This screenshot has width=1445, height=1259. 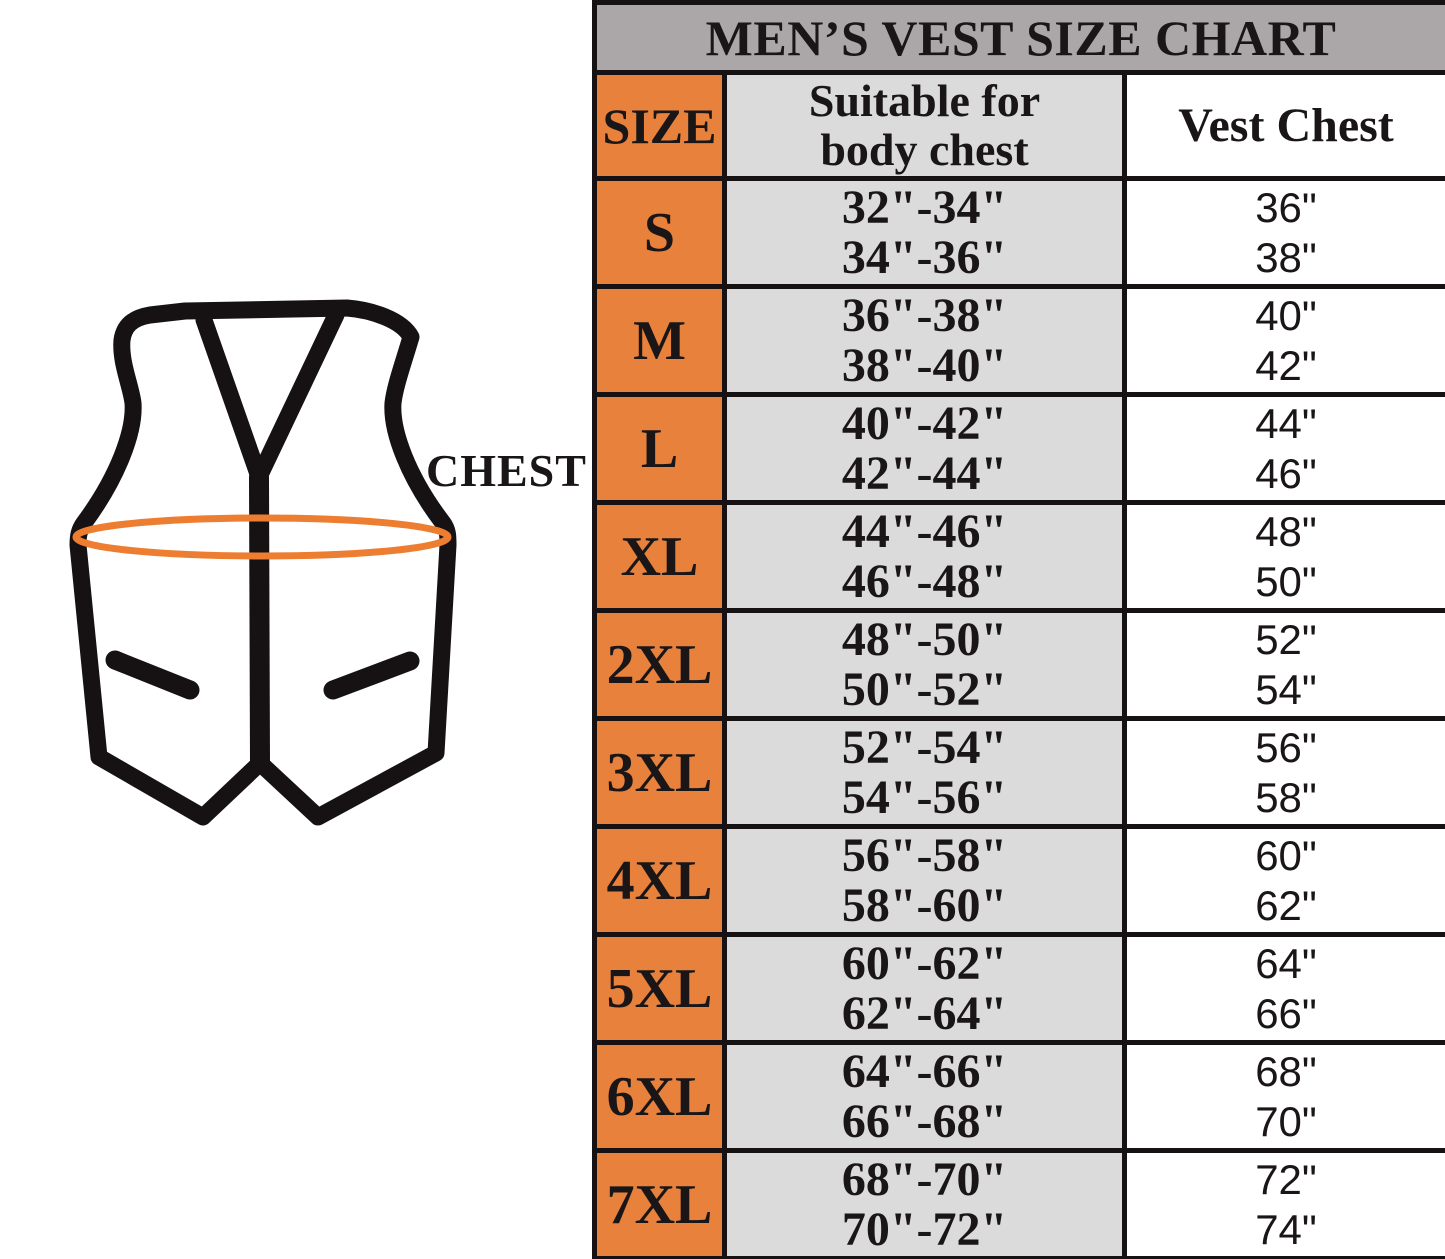 I want to click on size-cell: 7XL, so click(x=659, y=1203).